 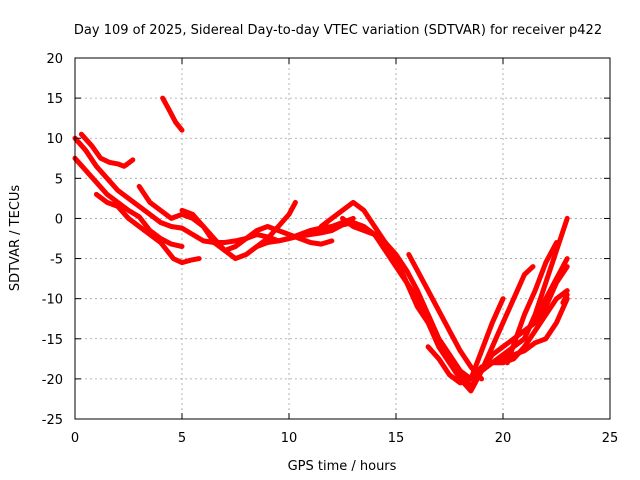 I want to click on y-tick-label: -15, so click(x=52, y=340).